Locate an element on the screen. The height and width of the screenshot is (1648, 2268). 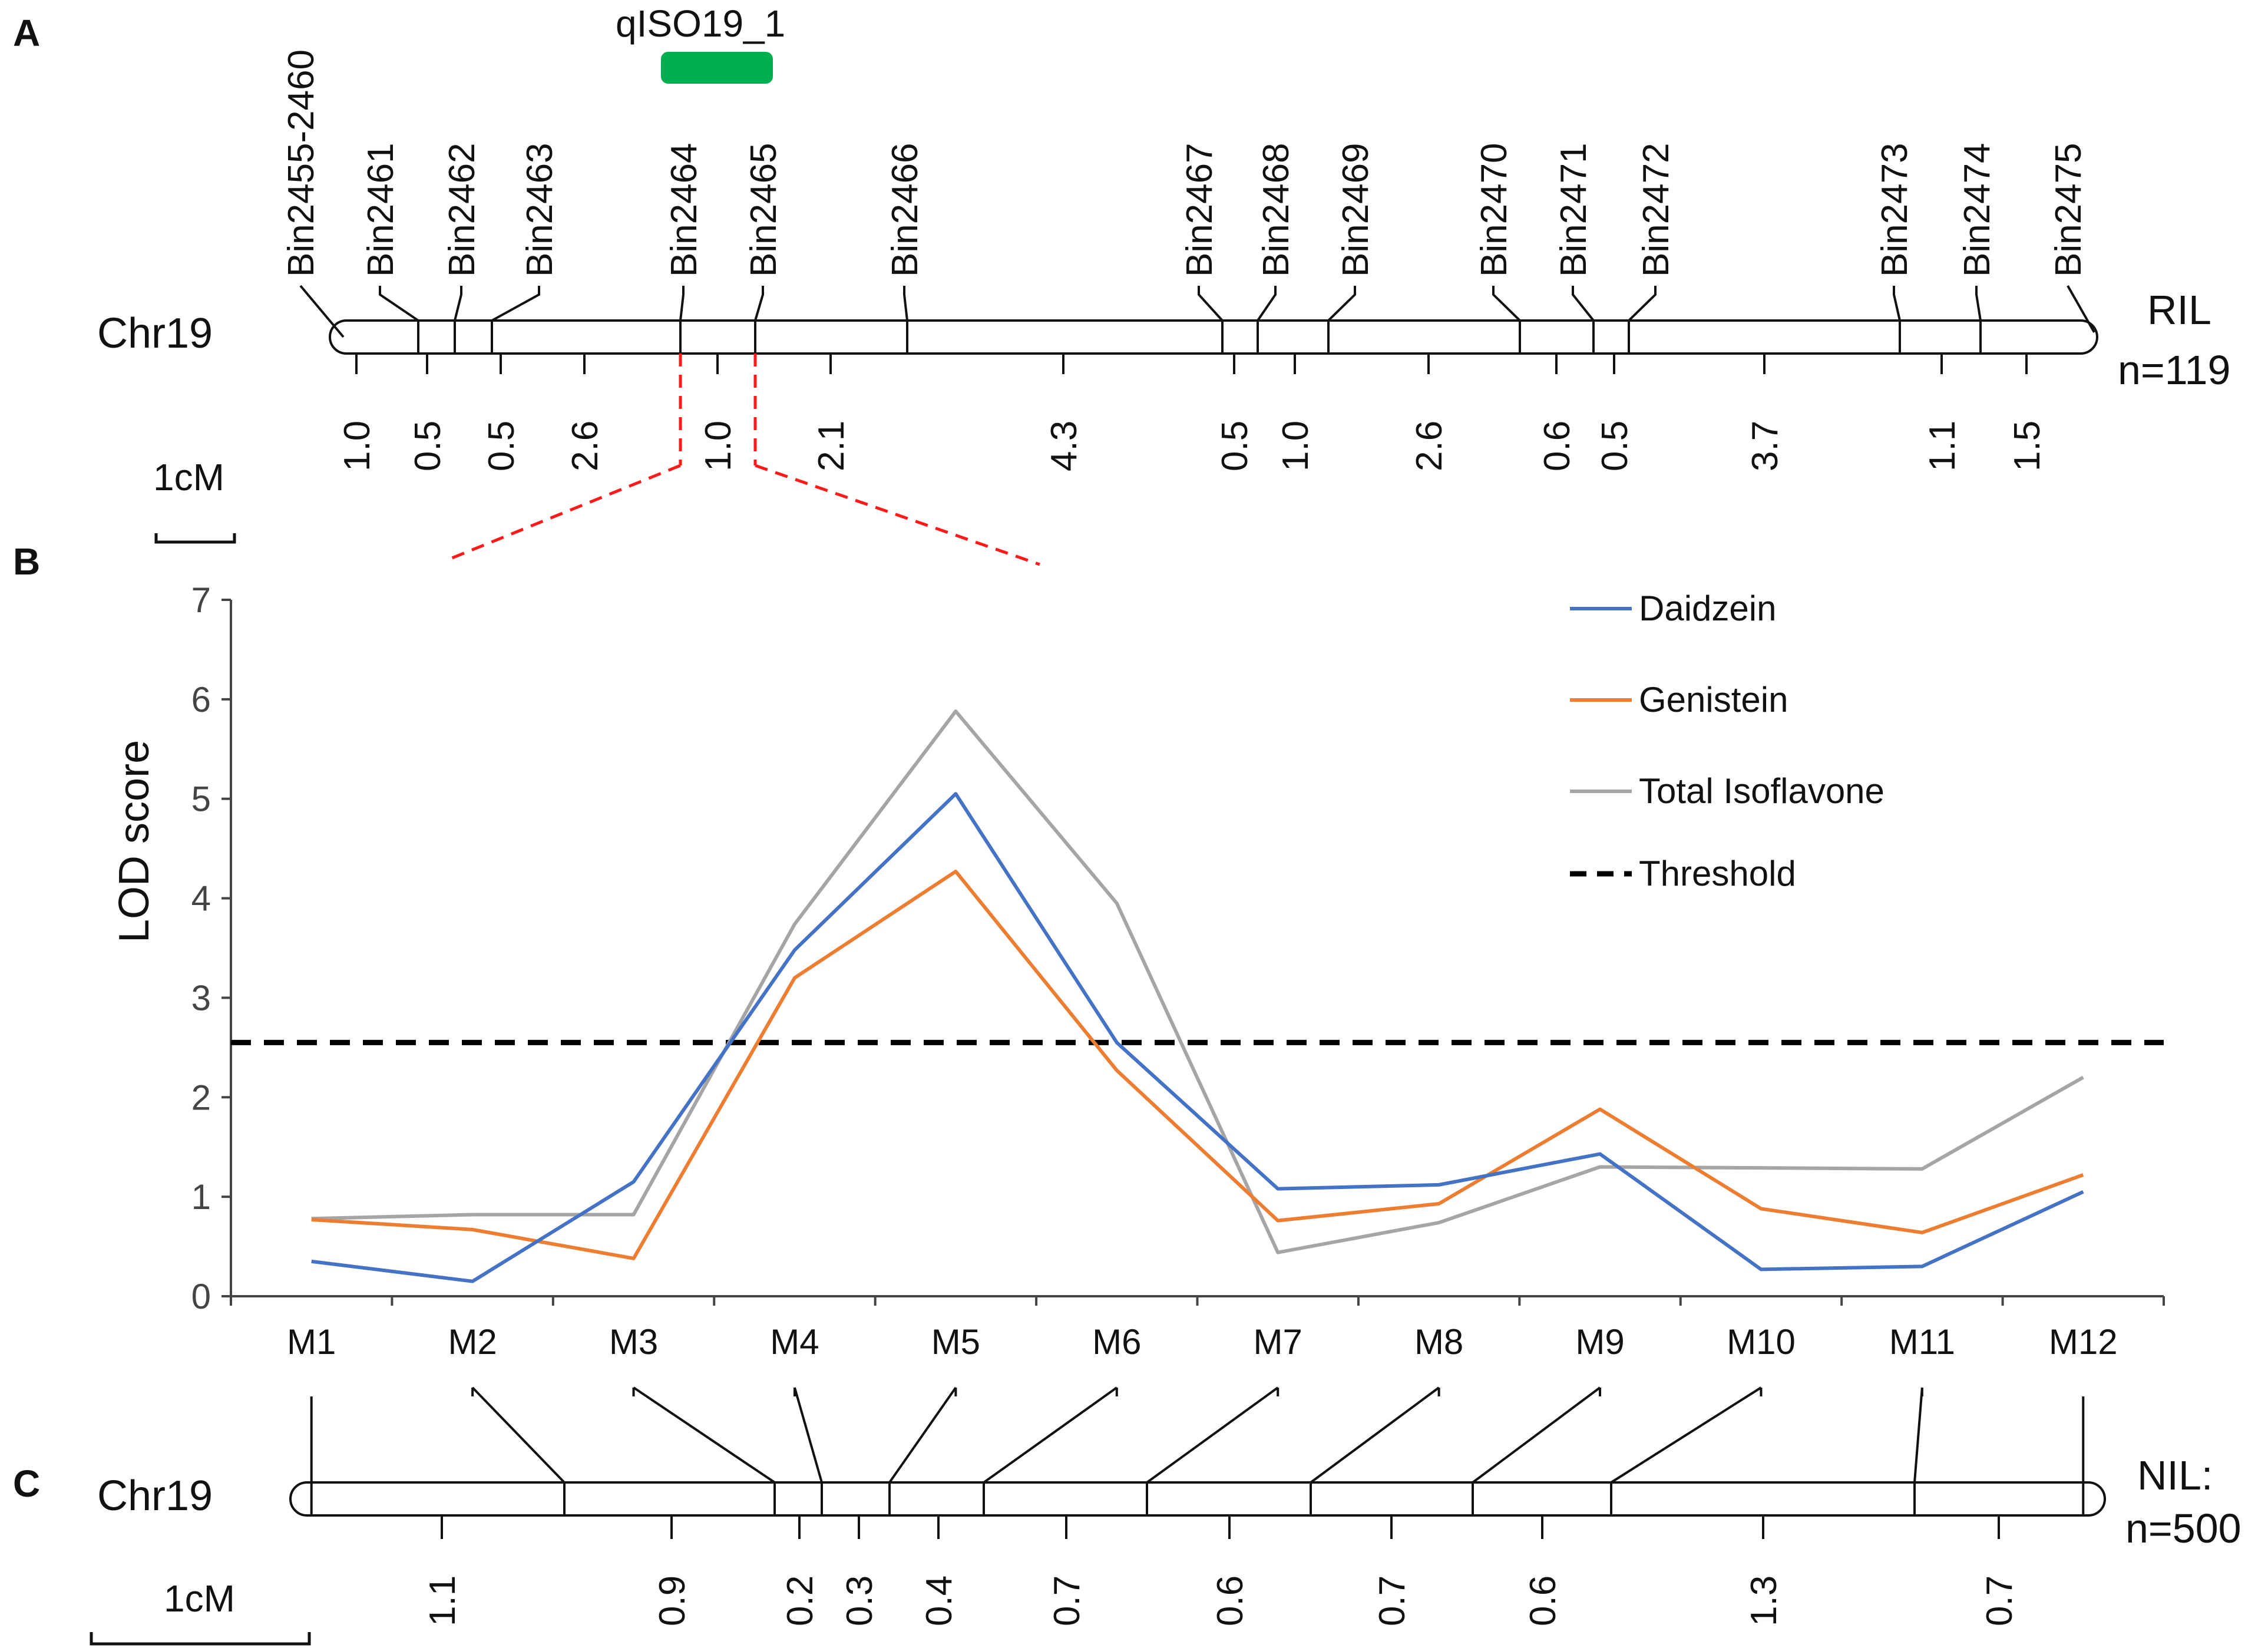
y-tick-label: 2 is located at coordinates (201, 1097).